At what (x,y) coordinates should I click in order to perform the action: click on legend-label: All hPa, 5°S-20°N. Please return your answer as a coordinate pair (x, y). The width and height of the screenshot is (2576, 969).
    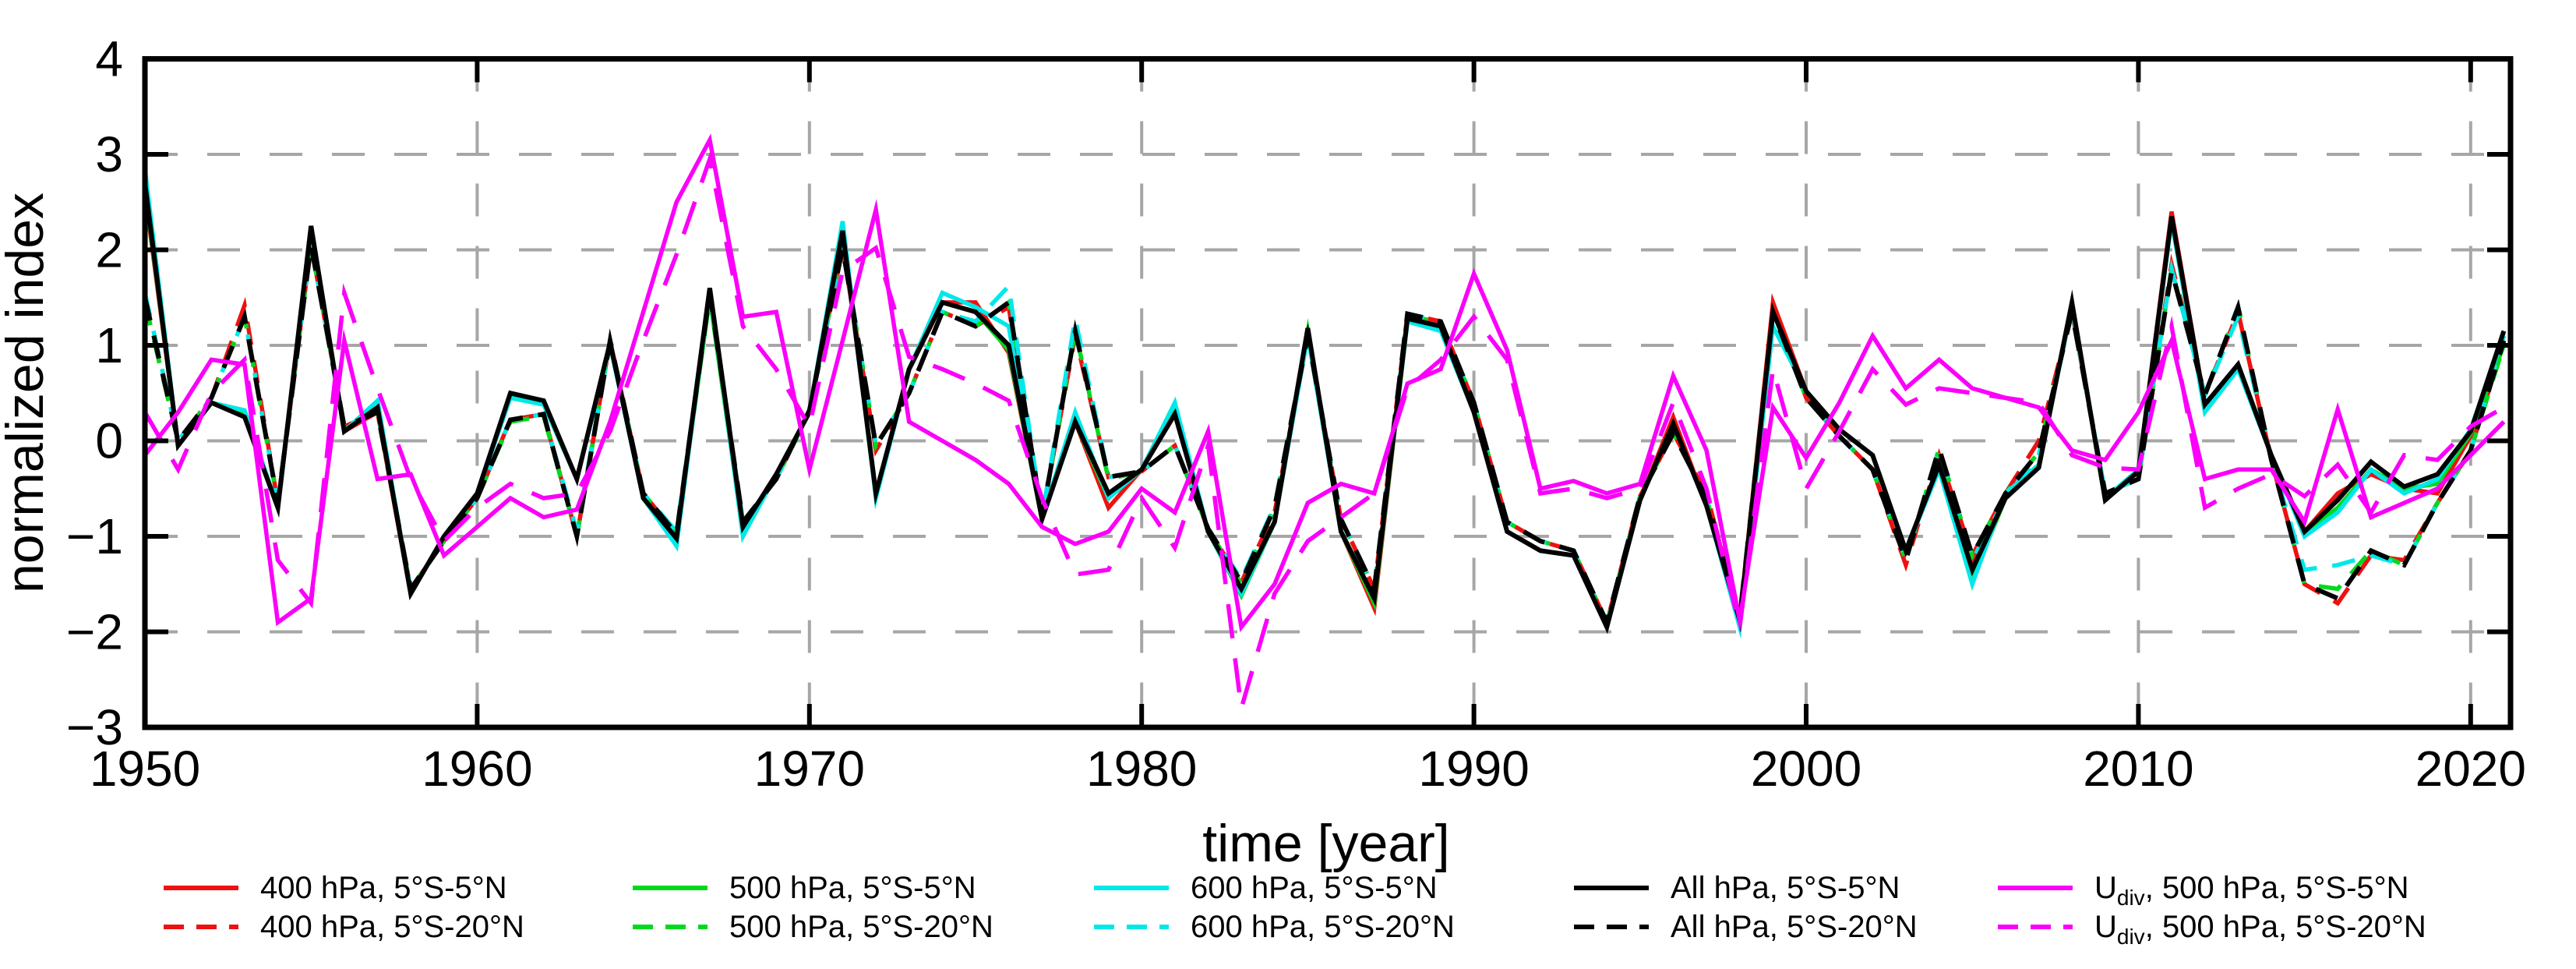
    Looking at the image, I should click on (1794, 927).